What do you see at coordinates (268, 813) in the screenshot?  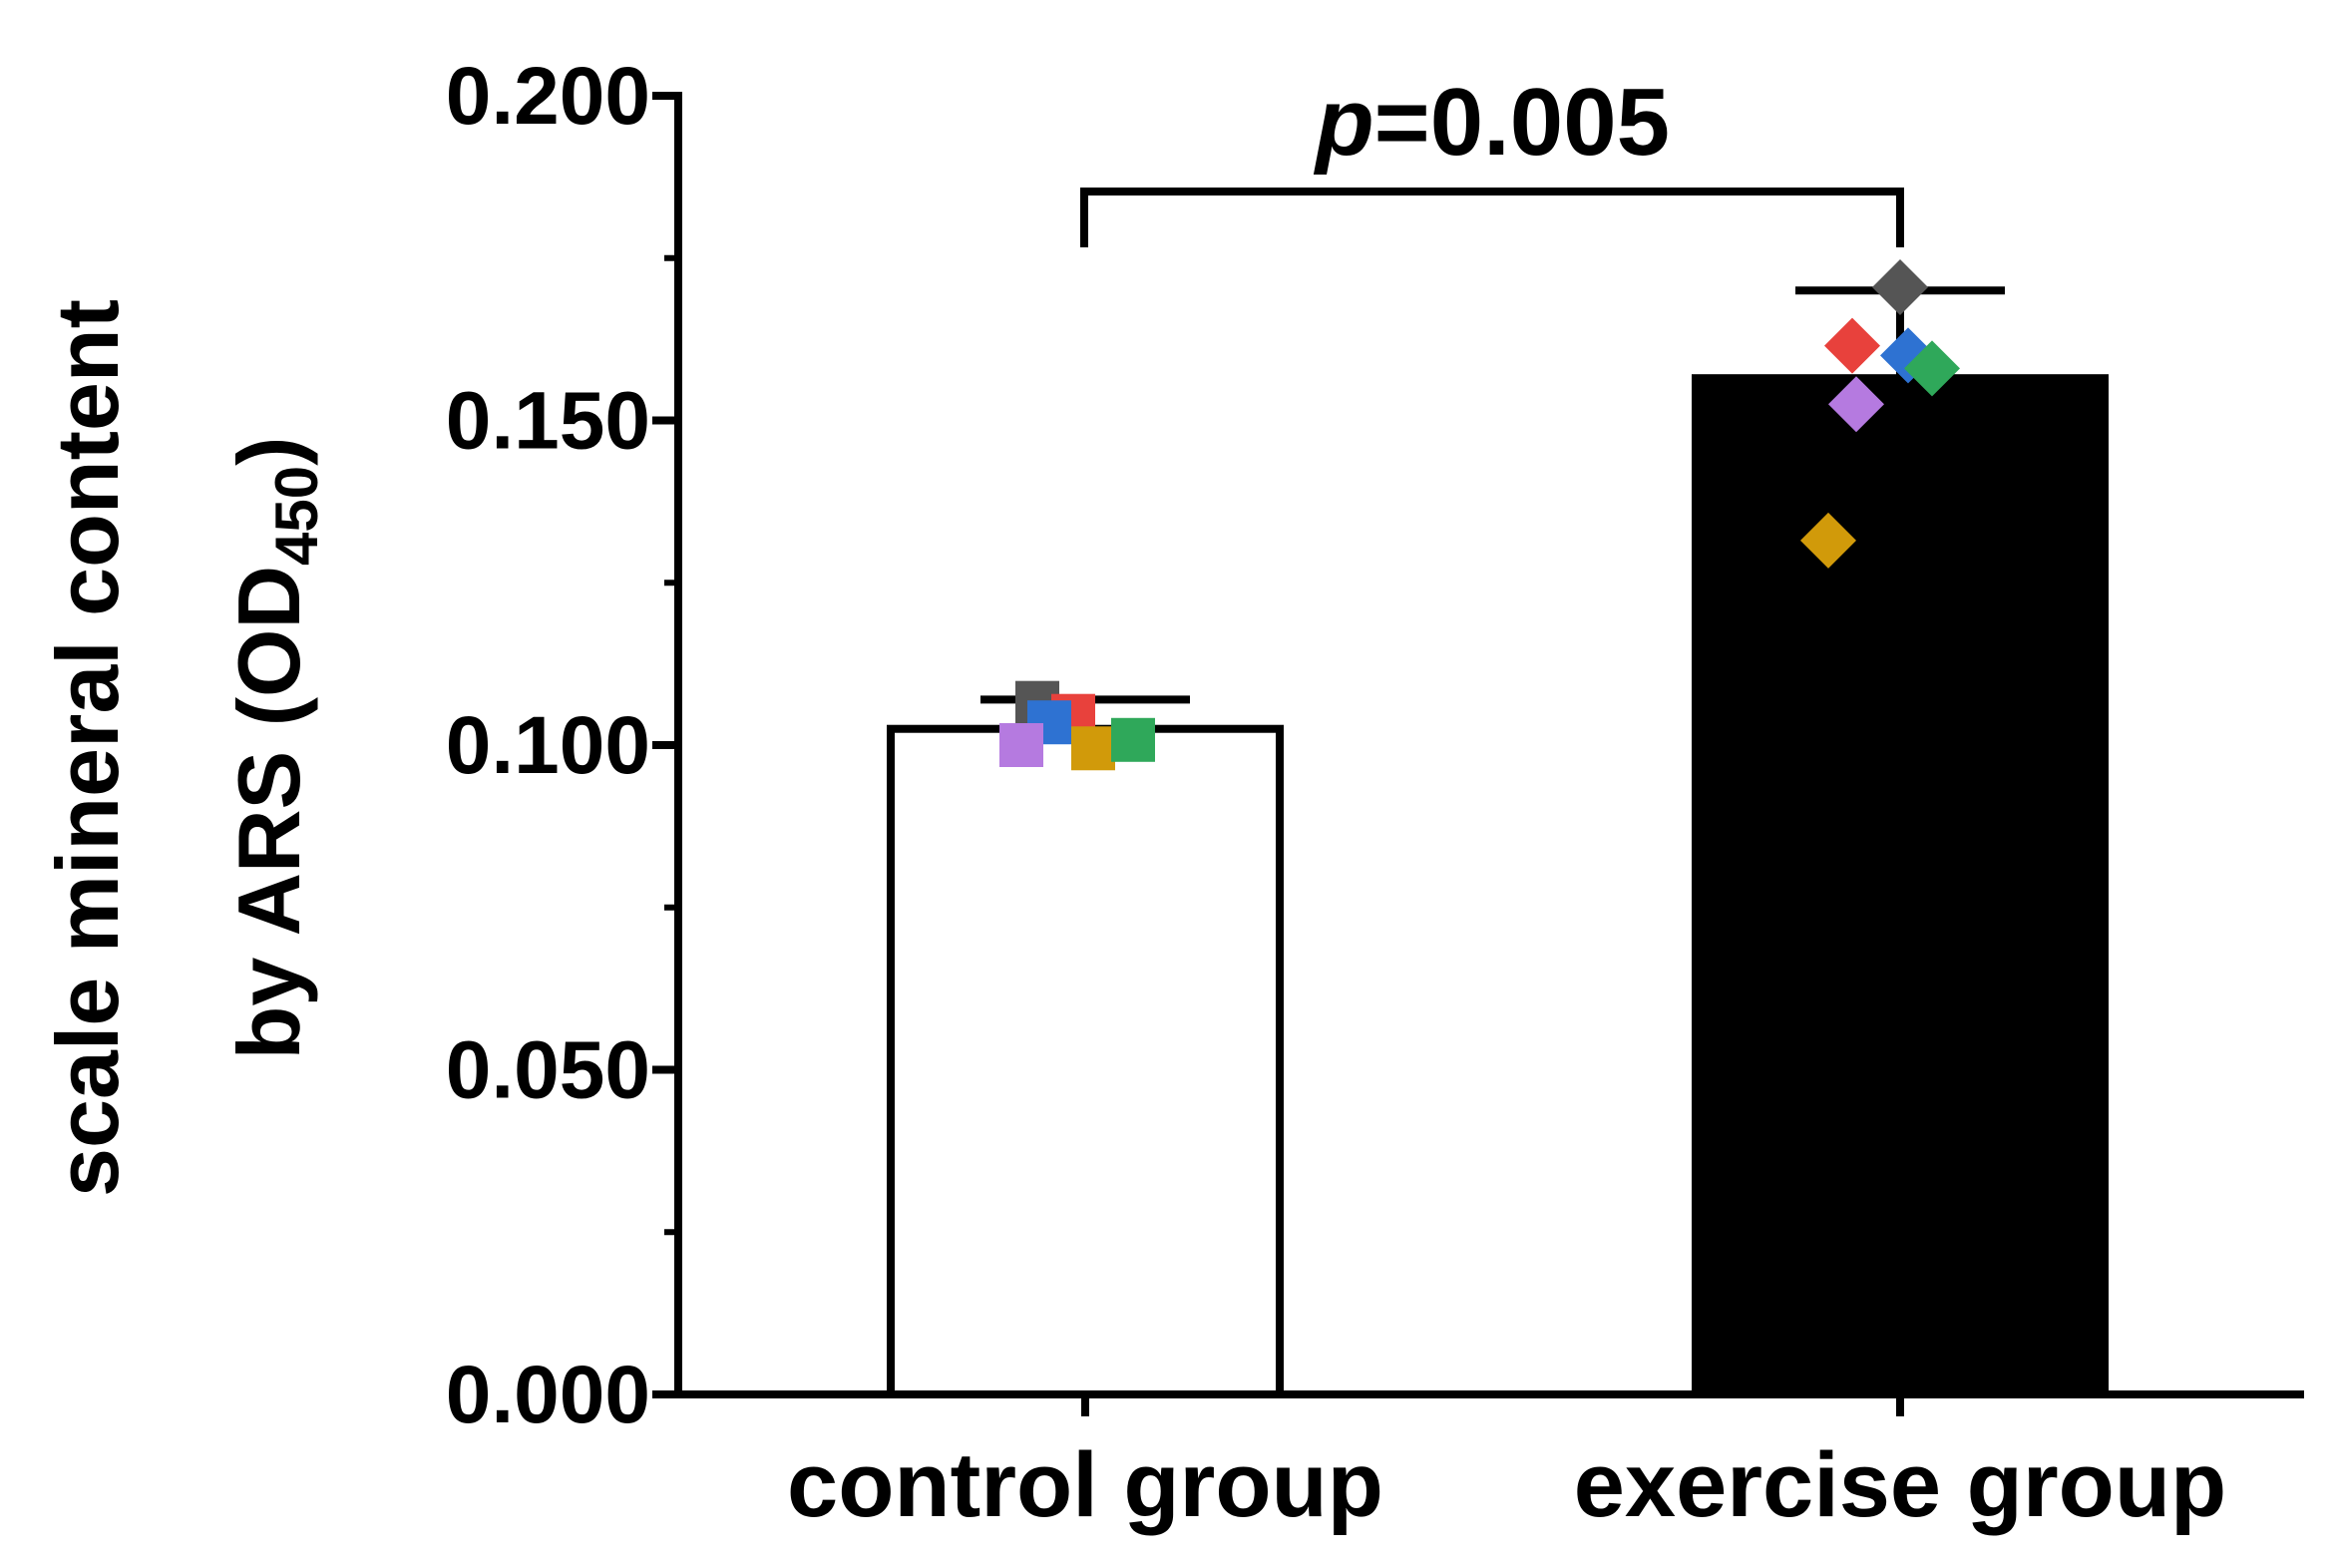 I see `y-axis-title-line2-prefix: by ARS (OD` at bounding box center [268, 813].